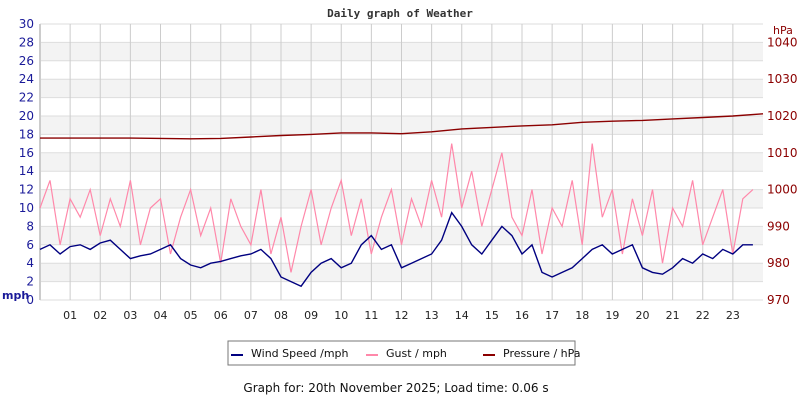  Describe the element at coordinates (371, 315) in the screenshot. I see `x-tick-label: 11` at that location.